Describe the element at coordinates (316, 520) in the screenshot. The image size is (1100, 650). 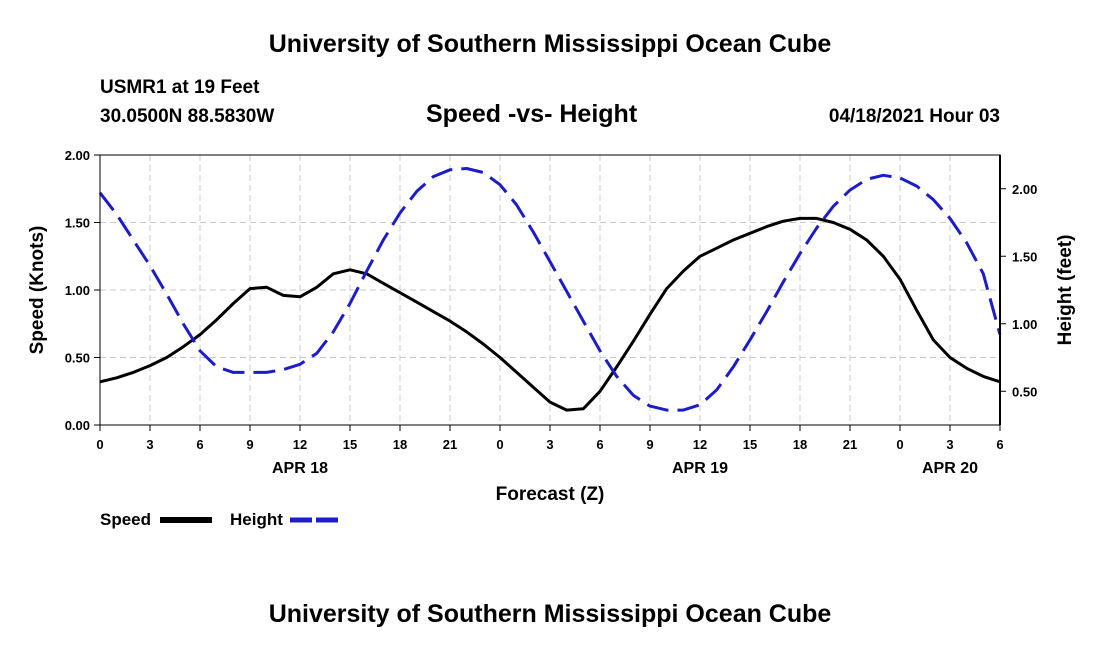
I see `legend-height-swatch` at that location.